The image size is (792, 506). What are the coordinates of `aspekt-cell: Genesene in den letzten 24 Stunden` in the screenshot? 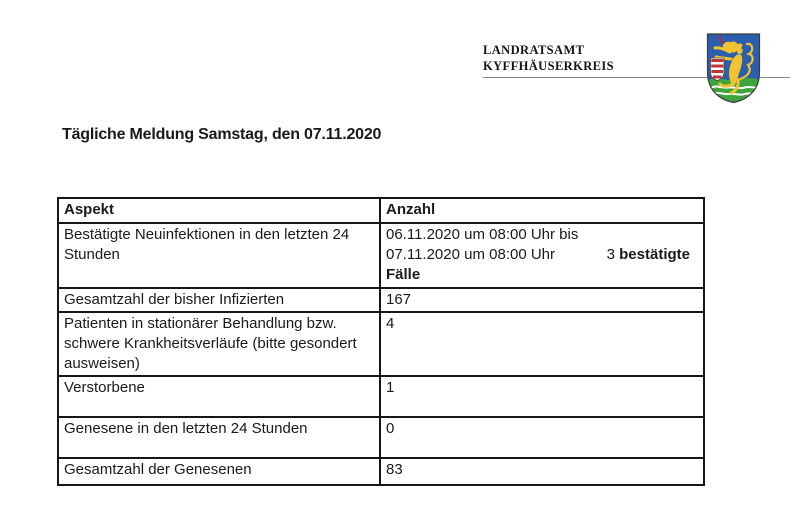 It's located at (219, 437).